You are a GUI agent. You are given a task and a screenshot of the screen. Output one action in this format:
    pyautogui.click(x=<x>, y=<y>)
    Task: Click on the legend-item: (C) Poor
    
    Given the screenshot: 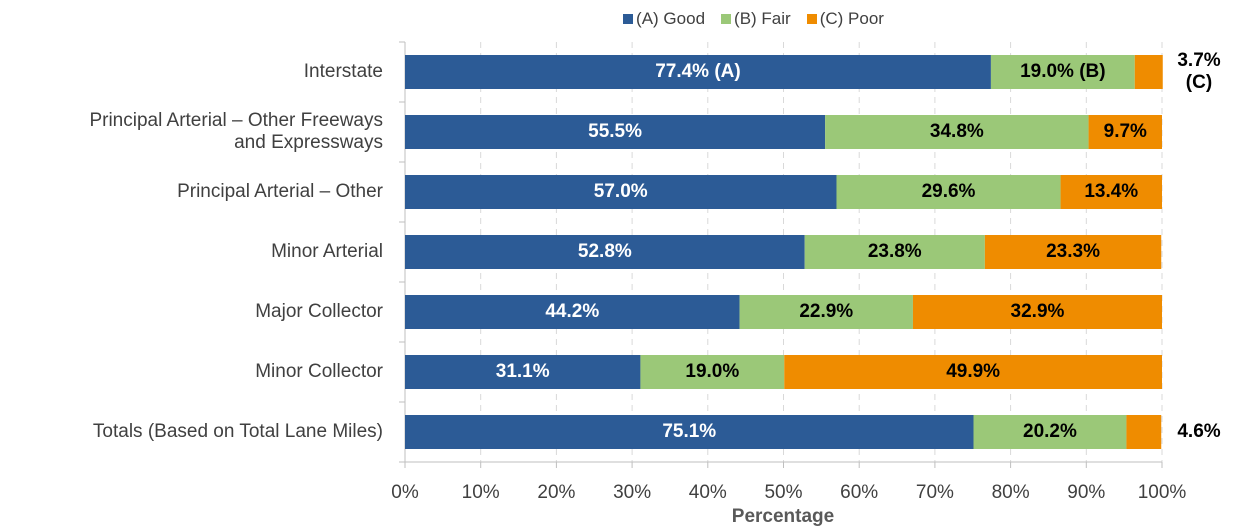 What is the action you would take?
    pyautogui.click(x=845, y=19)
    